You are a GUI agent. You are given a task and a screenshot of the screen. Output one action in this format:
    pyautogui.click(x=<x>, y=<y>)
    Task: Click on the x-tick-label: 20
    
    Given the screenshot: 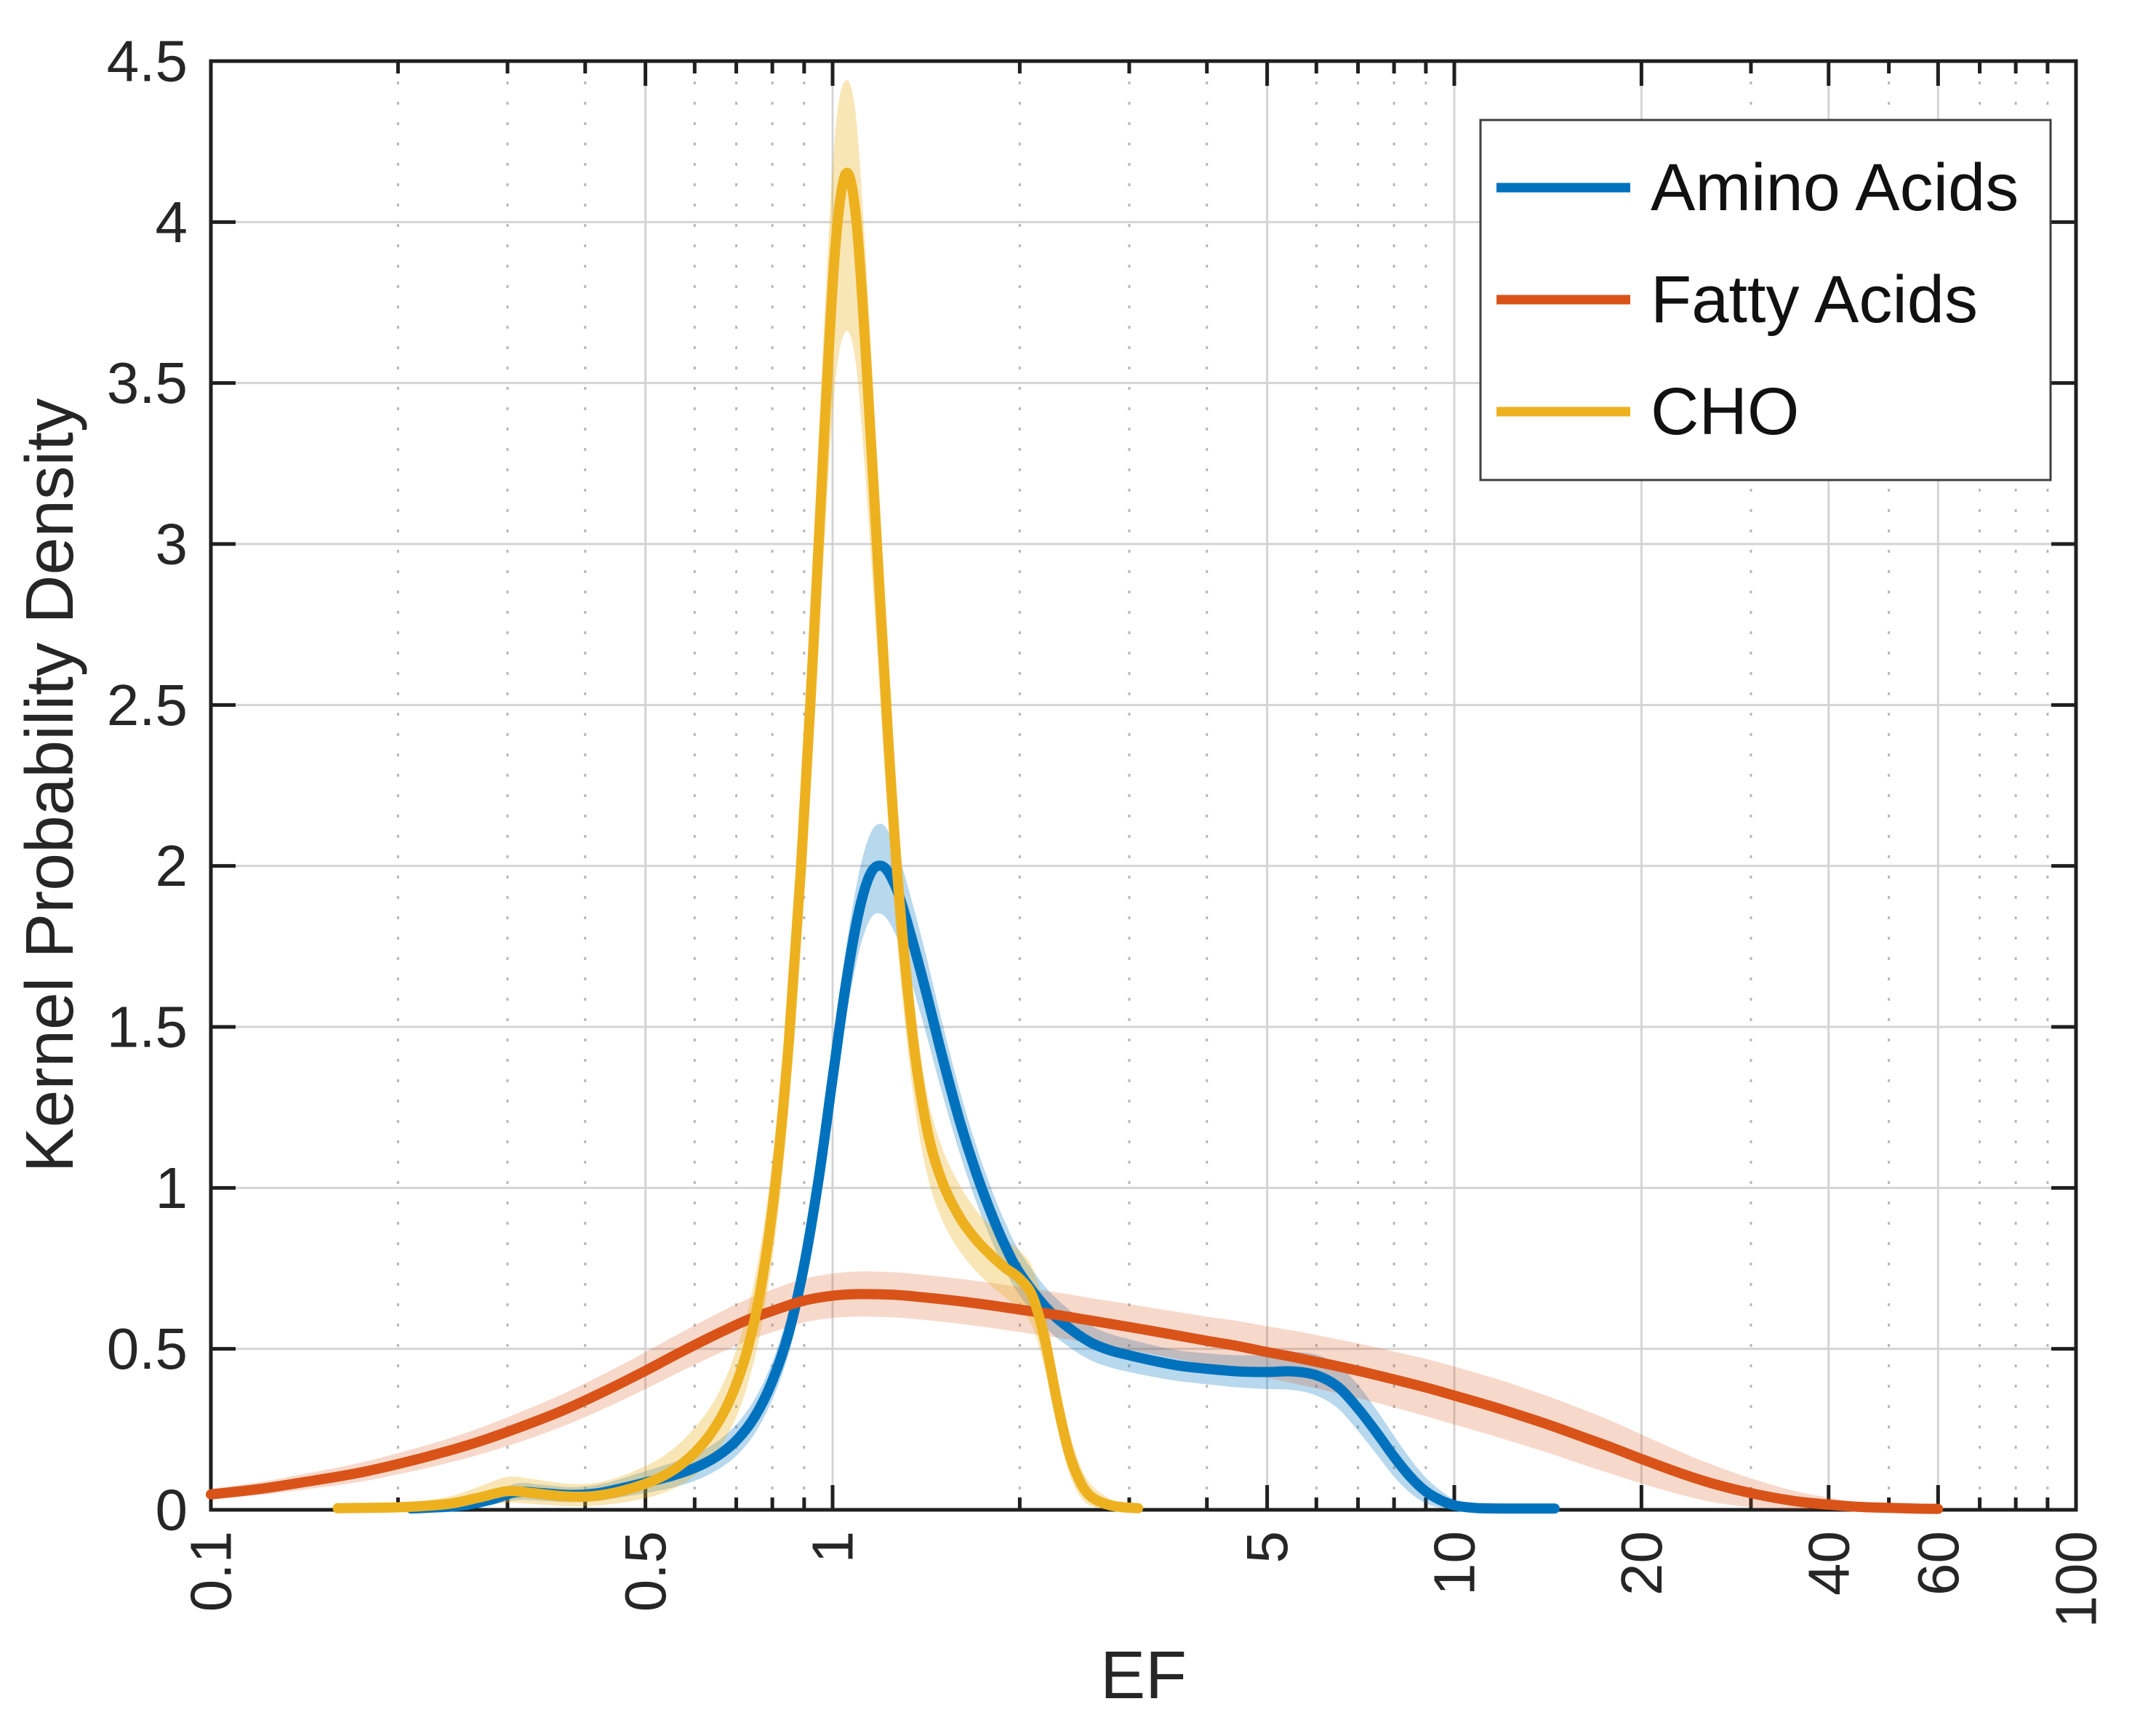 What is the action you would take?
    pyautogui.click(x=1641, y=1563)
    